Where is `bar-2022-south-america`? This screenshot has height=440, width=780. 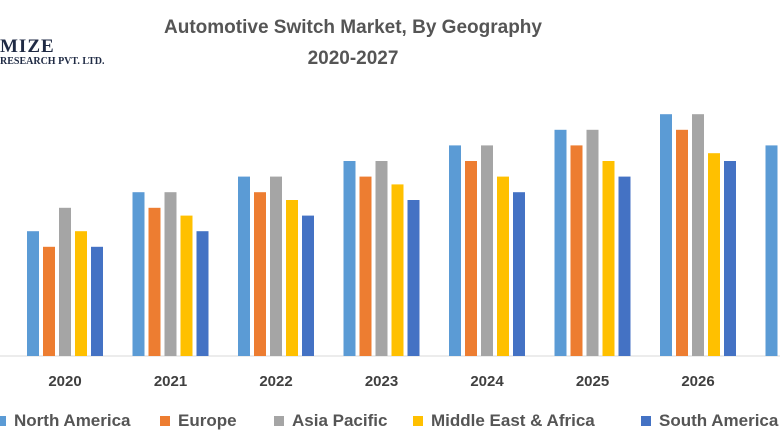
bar-2022-south-america is located at coordinates (308, 285).